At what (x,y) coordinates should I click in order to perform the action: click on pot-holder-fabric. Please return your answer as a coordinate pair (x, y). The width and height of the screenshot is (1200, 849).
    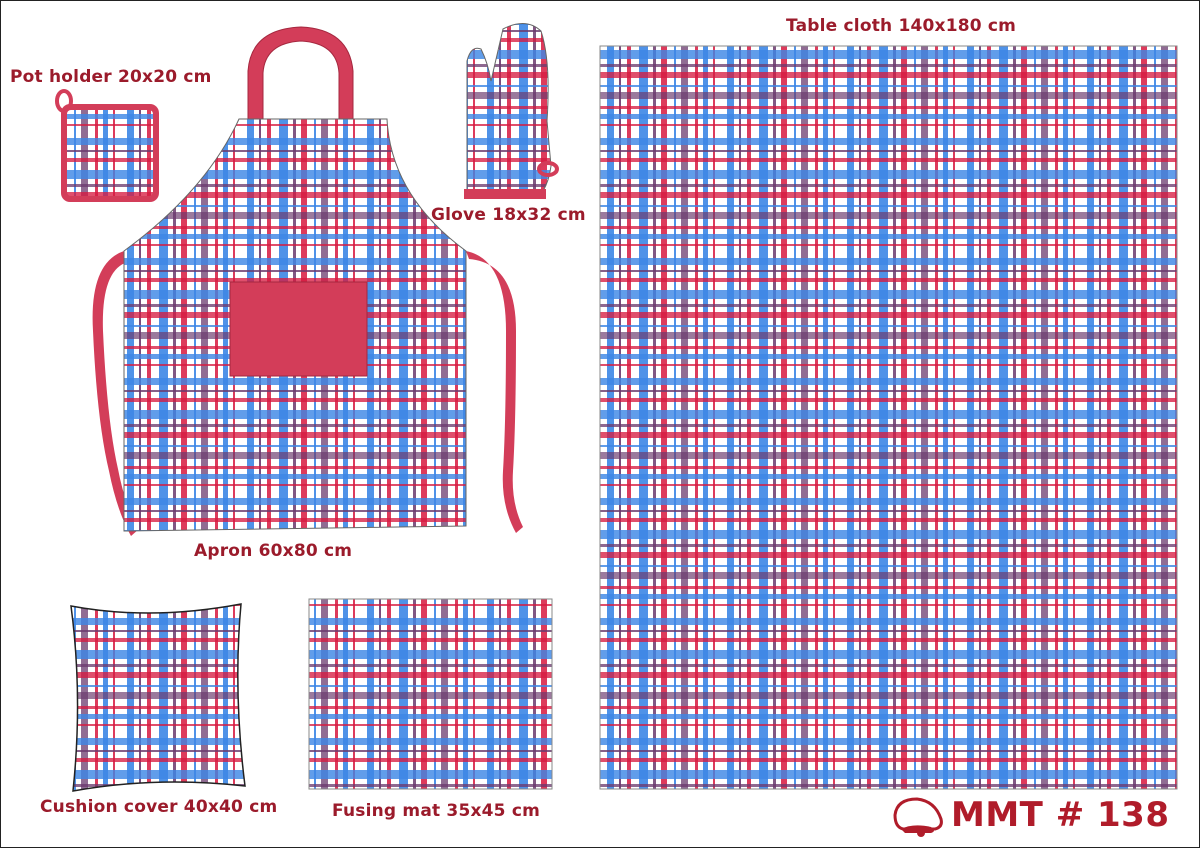
    Looking at the image, I should click on (110, 153).